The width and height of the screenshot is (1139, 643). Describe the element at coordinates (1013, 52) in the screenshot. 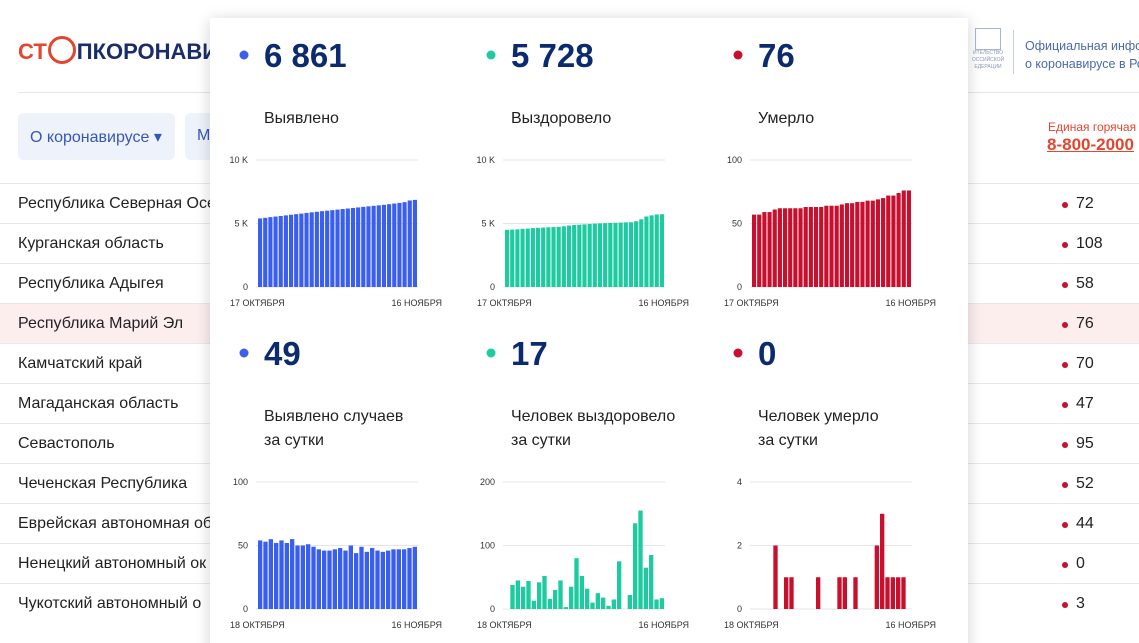

I see `separator` at that location.